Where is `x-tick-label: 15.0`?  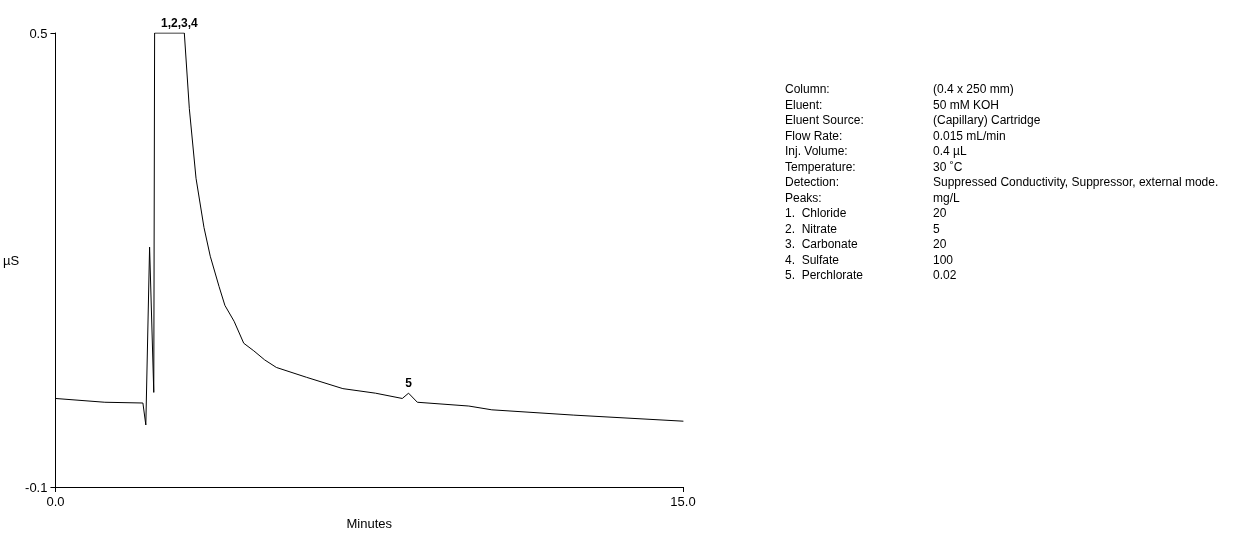 x-tick-label: 15.0 is located at coordinates (683, 501).